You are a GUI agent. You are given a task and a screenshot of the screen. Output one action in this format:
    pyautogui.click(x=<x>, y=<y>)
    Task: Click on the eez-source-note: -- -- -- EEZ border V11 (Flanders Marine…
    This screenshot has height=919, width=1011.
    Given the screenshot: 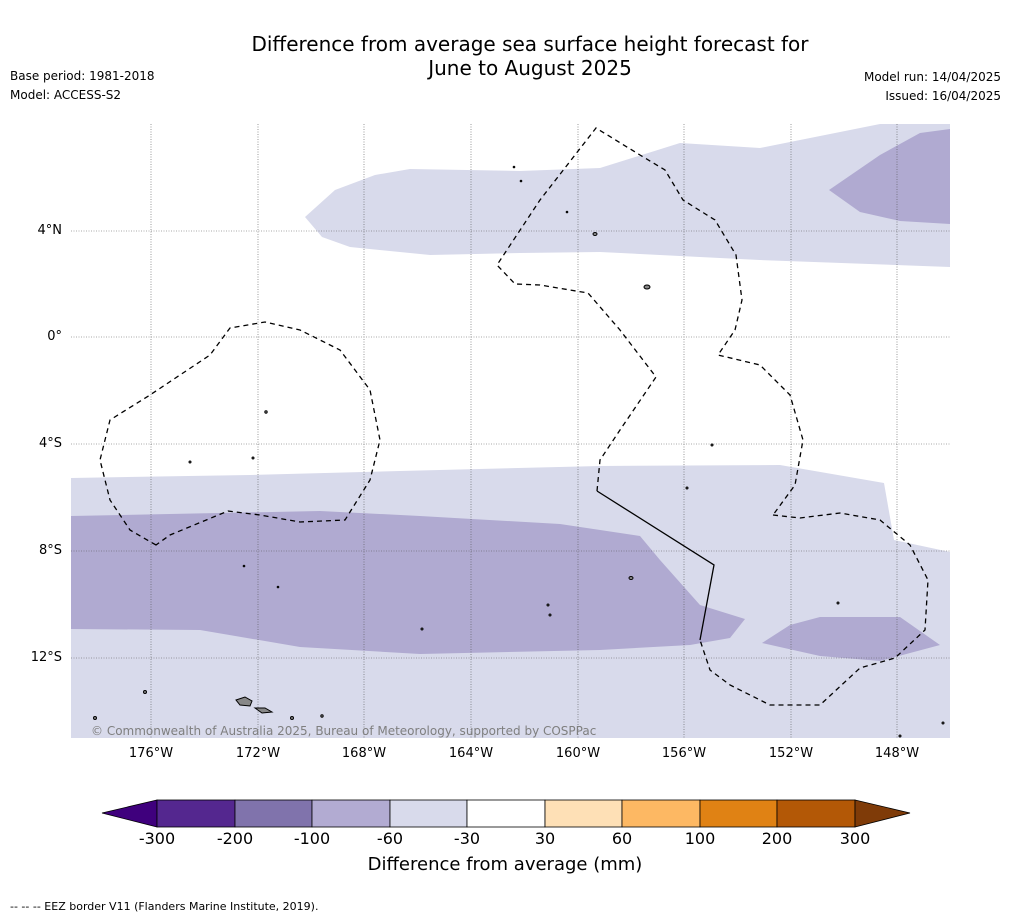 What is the action you would take?
    pyautogui.click(x=164, y=906)
    